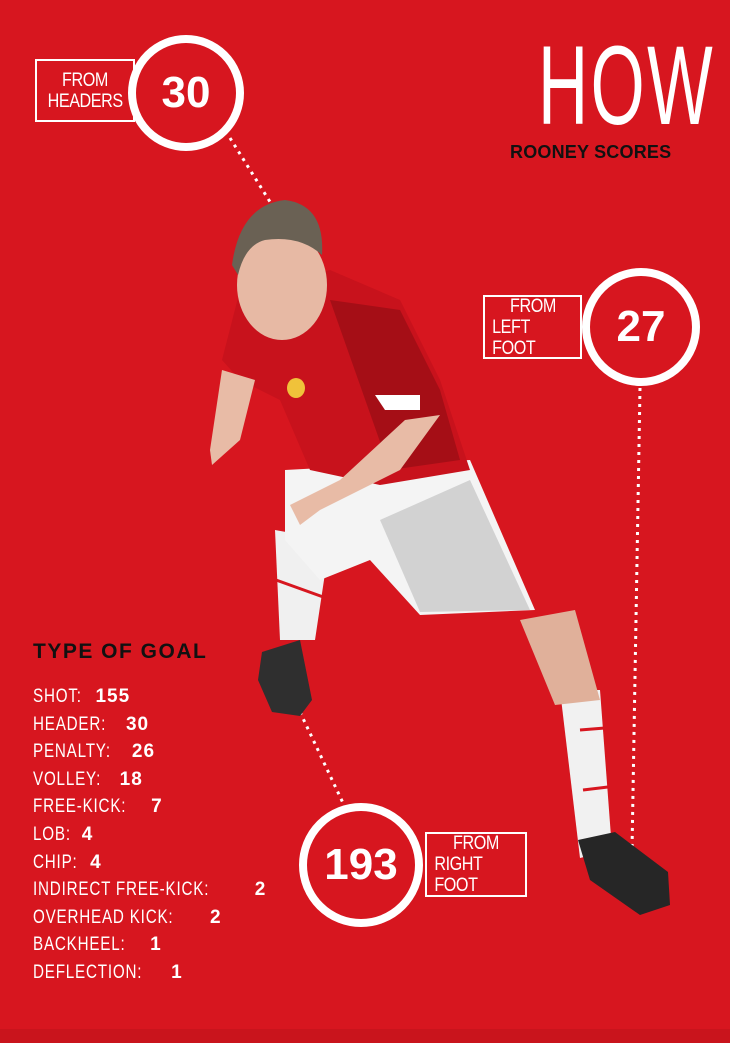 The width and height of the screenshot is (730, 1043). What do you see at coordinates (79, 945) in the screenshot?
I see `goal-type-label: BACKHEEL:` at bounding box center [79, 945].